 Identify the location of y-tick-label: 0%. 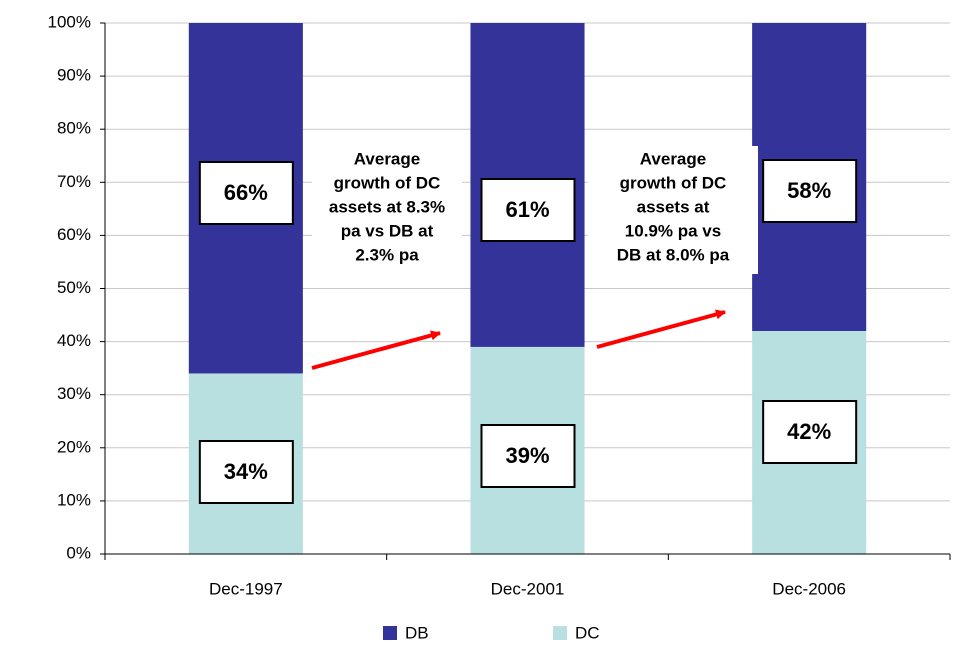
(78, 552).